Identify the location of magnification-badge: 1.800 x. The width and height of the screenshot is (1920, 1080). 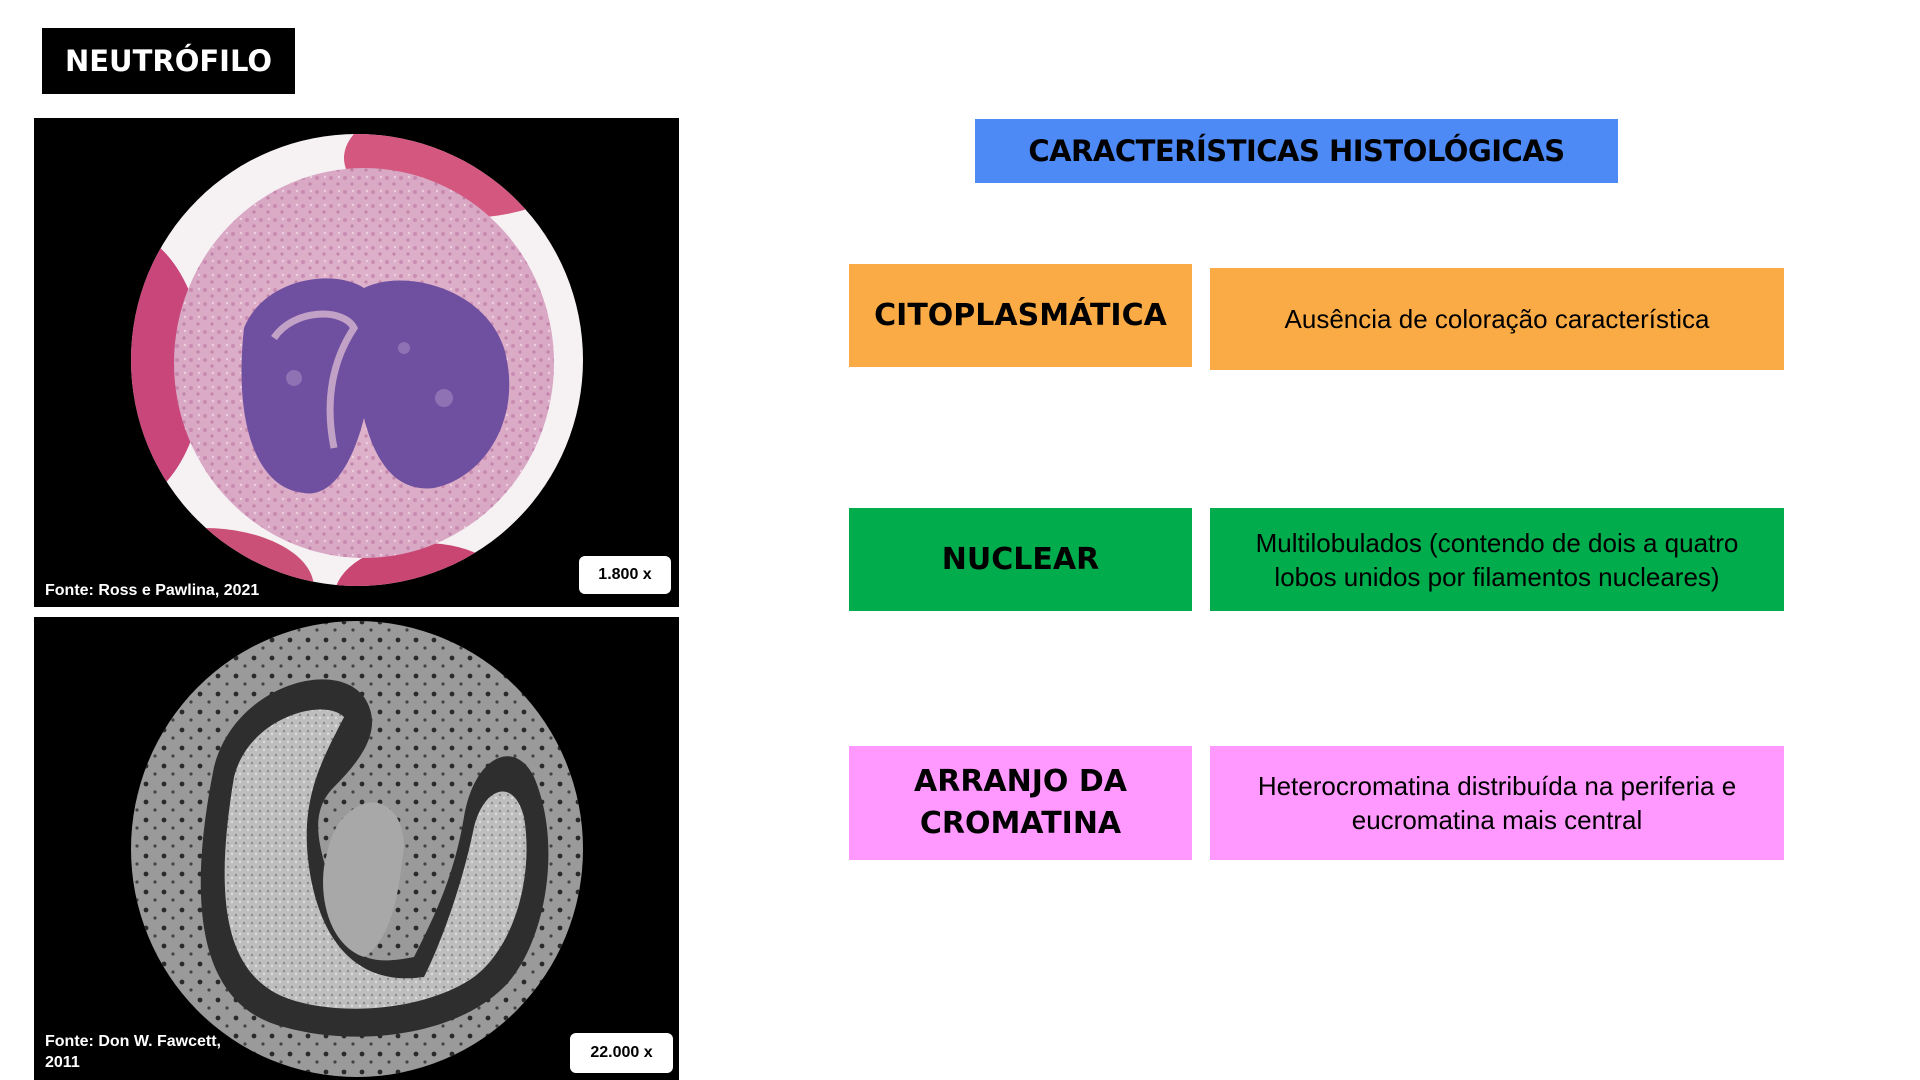
(625, 575).